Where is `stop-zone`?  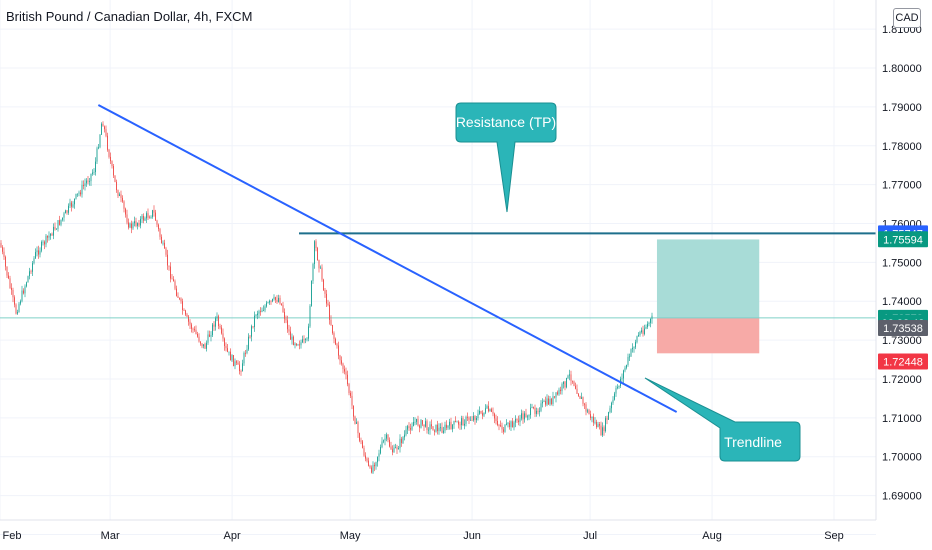 stop-zone is located at coordinates (708, 335).